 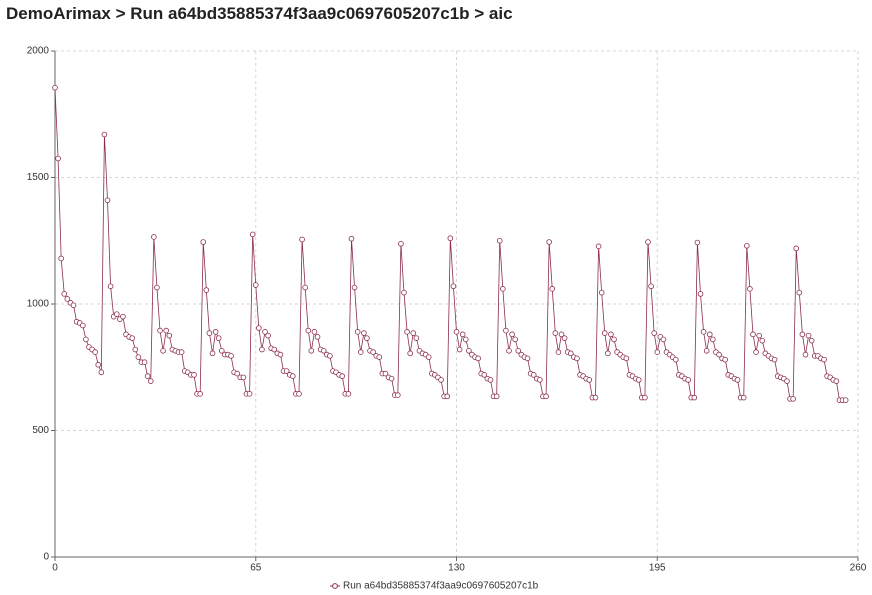 I want to click on y-tick-label: 2000, so click(x=38, y=51).